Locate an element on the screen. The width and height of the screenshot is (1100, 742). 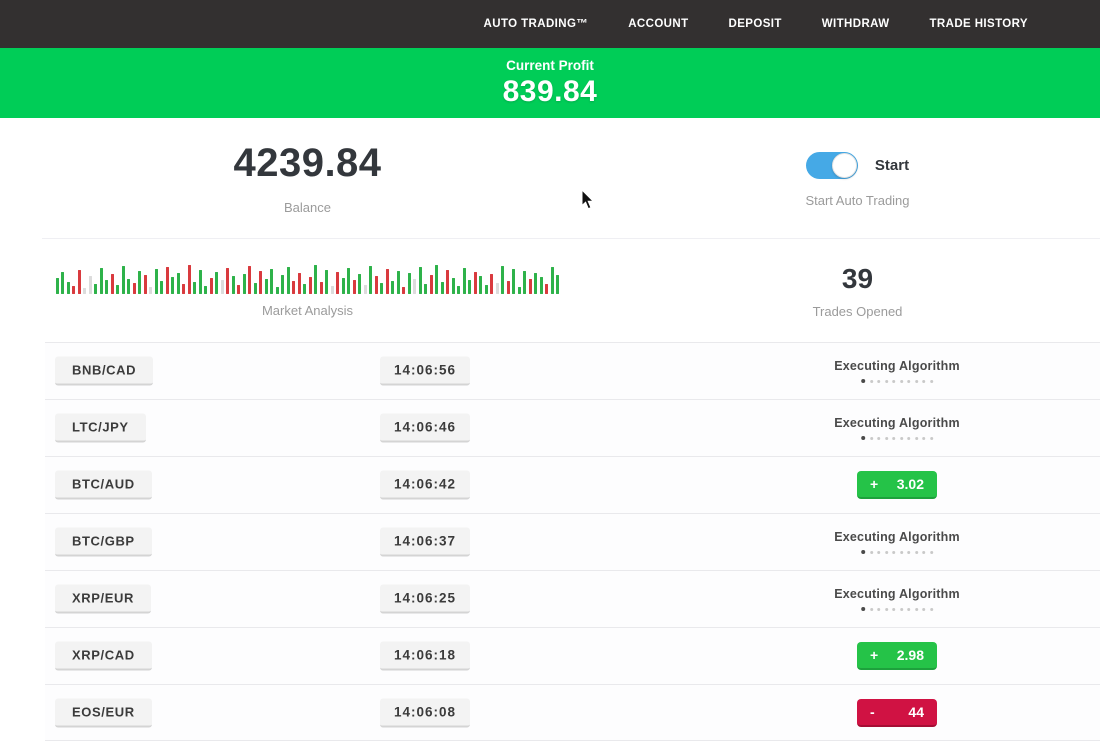
trade-result-badge: +2.98 is located at coordinates (897, 656).